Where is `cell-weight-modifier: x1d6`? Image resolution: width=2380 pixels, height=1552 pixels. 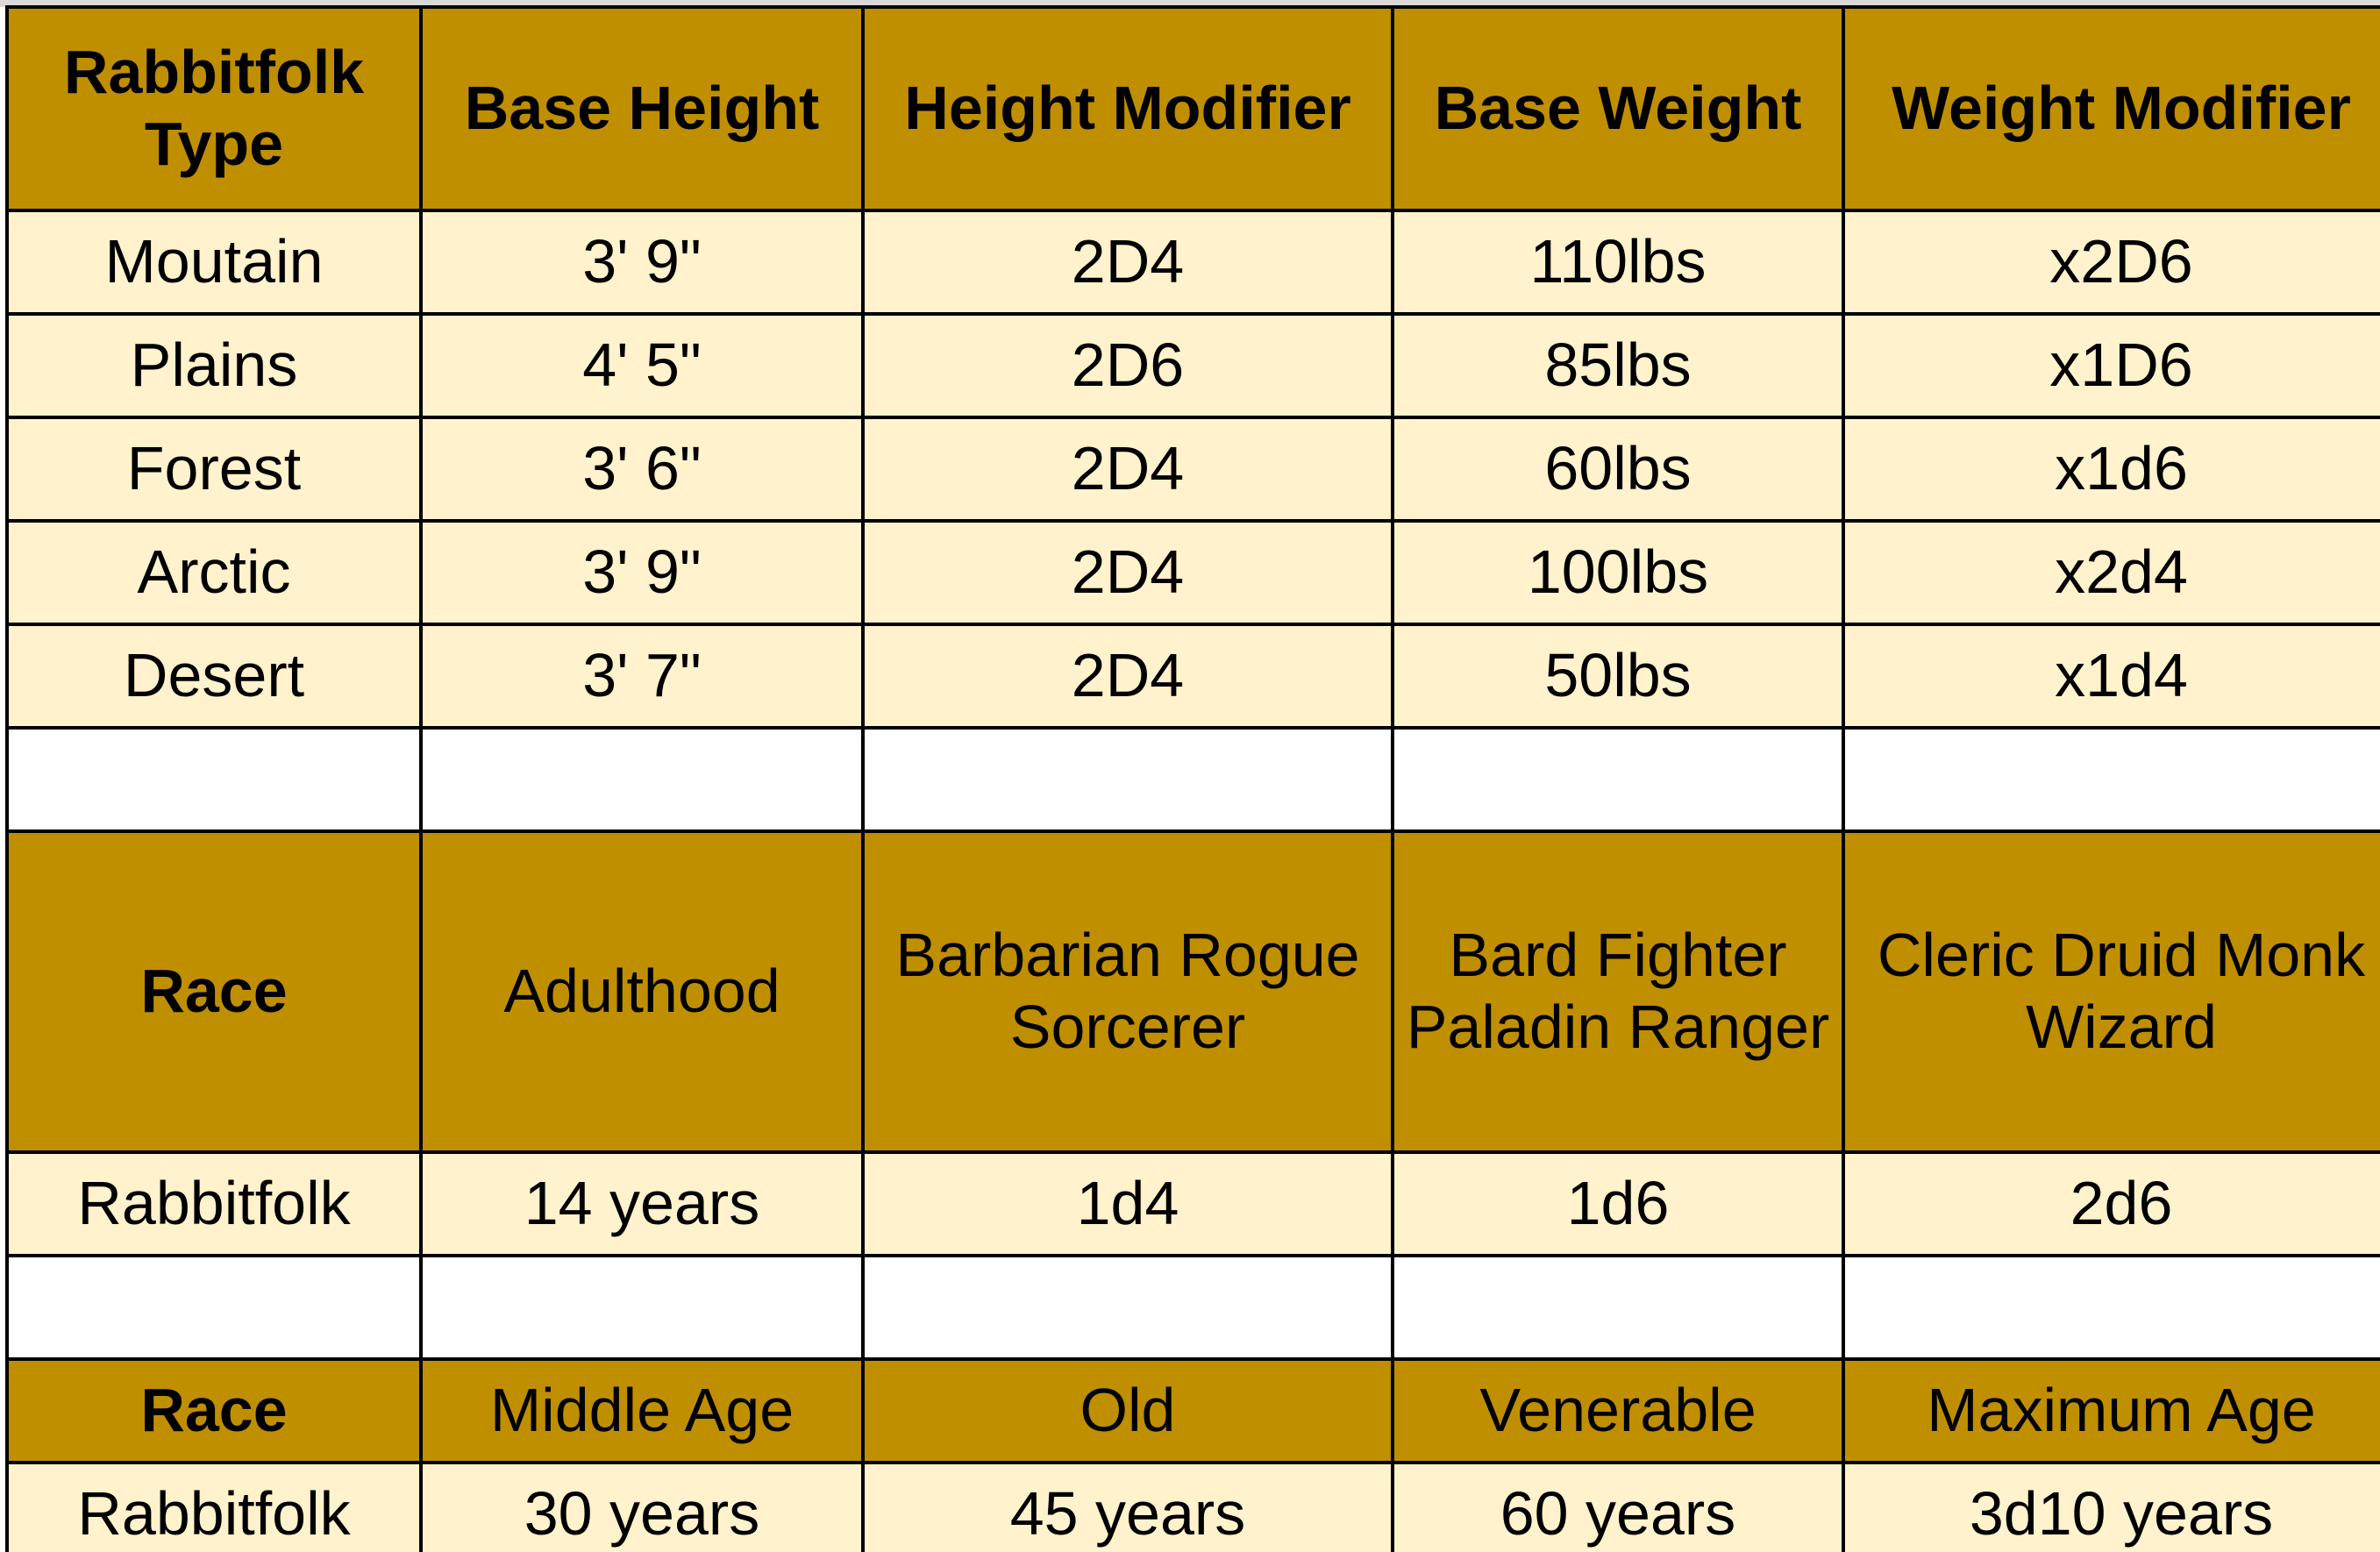 cell-weight-modifier: x1d6 is located at coordinates (2111, 469).